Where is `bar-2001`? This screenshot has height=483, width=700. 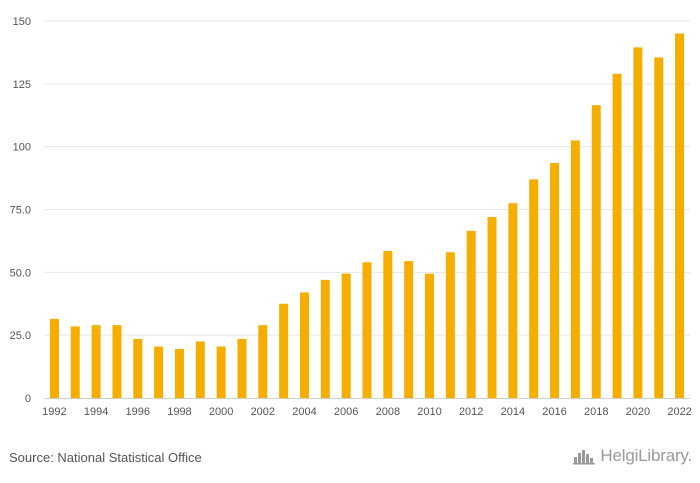 bar-2001 is located at coordinates (242, 368).